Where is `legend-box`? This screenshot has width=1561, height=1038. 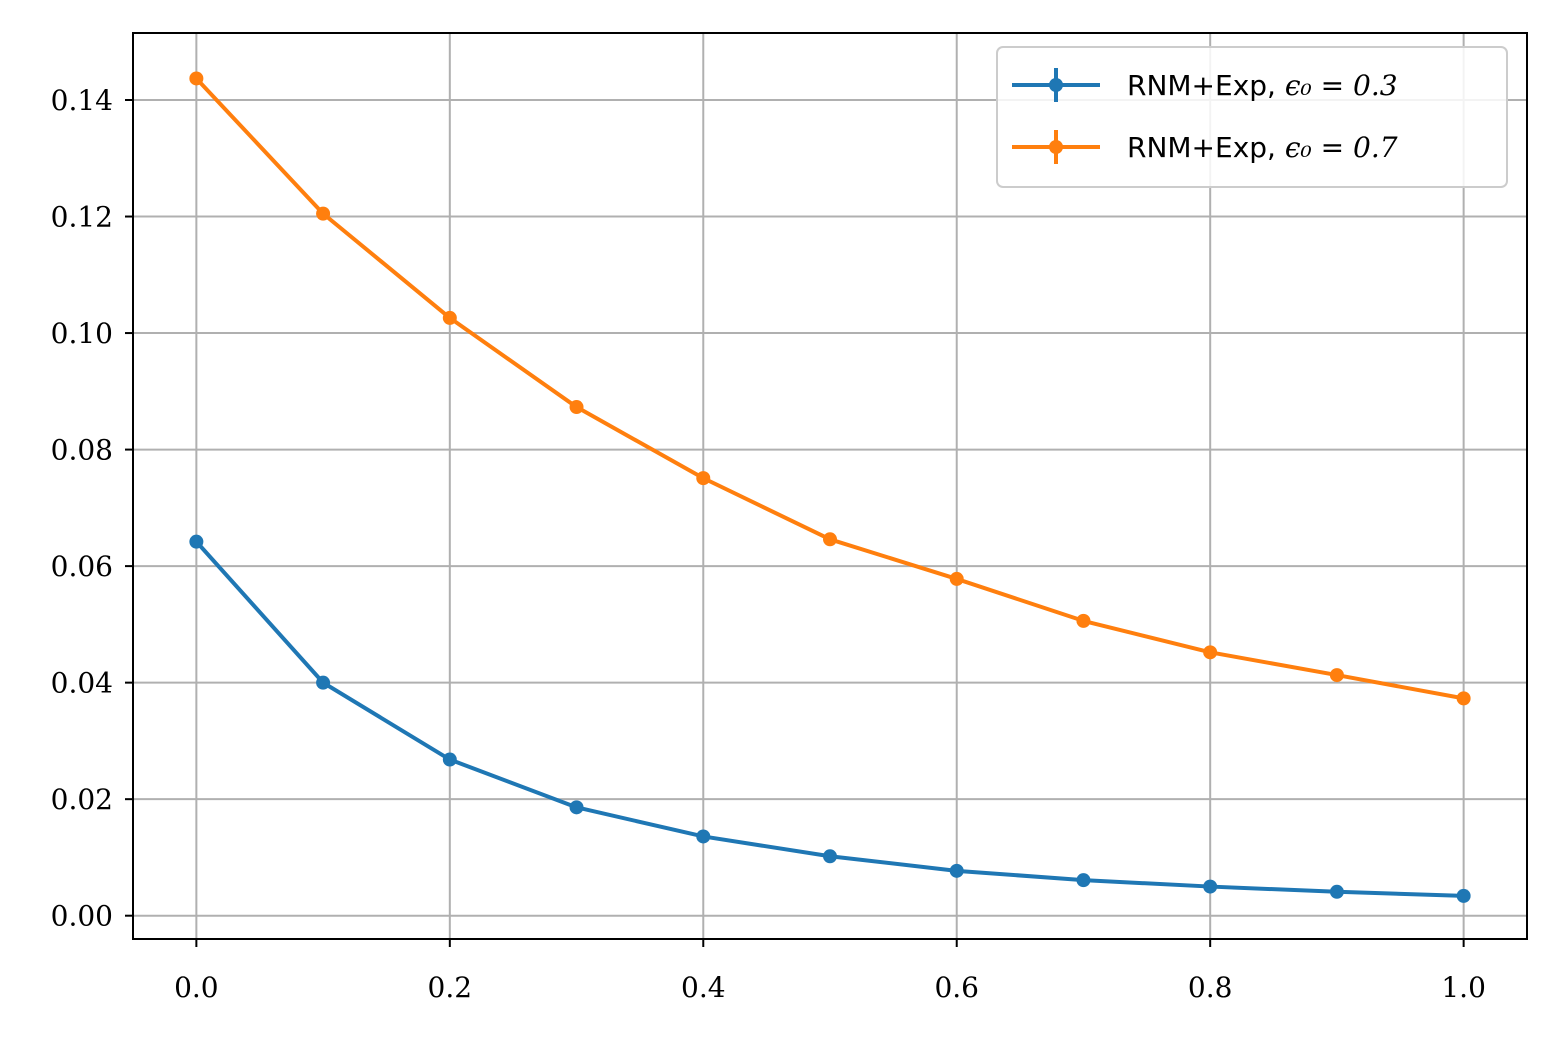
legend-box is located at coordinates (1252, 117).